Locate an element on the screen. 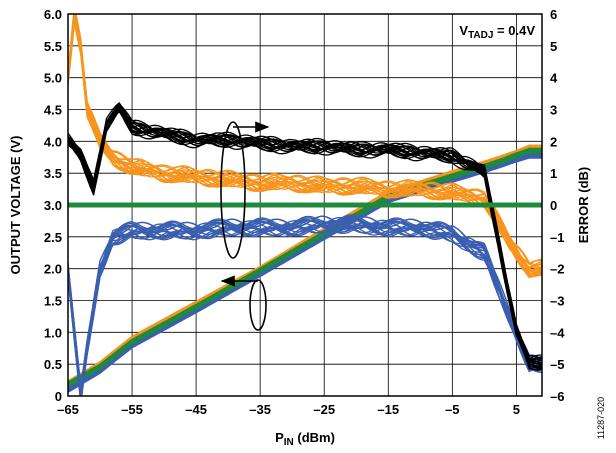 This screenshot has width=616, height=453. y-left-tick-label: 6.0 is located at coordinates (53, 14).